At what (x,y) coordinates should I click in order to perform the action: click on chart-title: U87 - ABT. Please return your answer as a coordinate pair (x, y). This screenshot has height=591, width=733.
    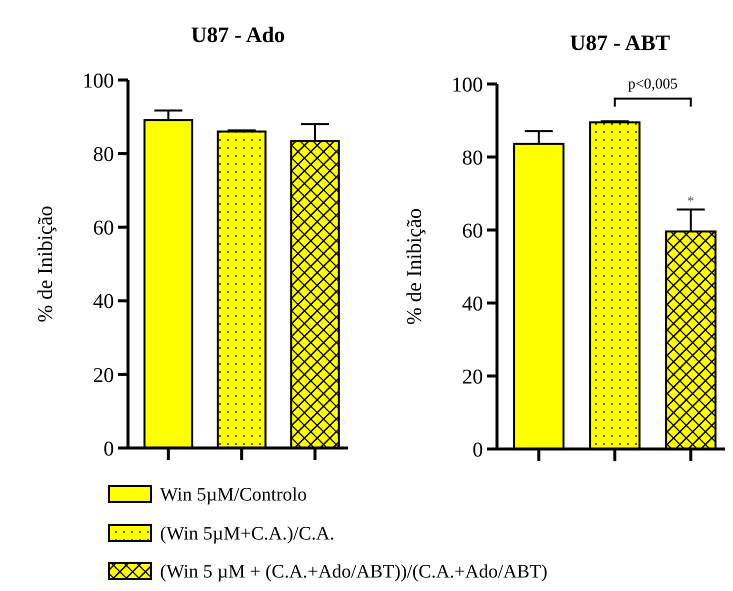
    Looking at the image, I should click on (620, 42).